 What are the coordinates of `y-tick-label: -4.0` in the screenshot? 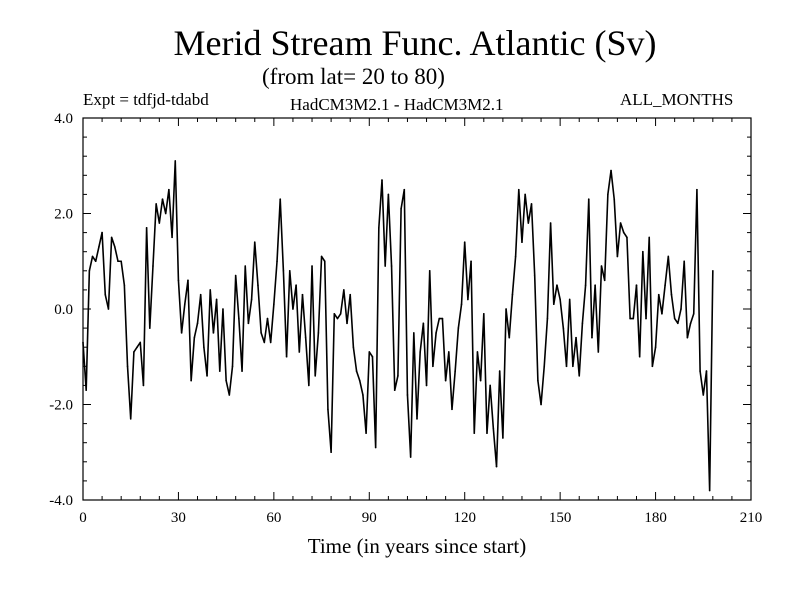 It's located at (61, 501).